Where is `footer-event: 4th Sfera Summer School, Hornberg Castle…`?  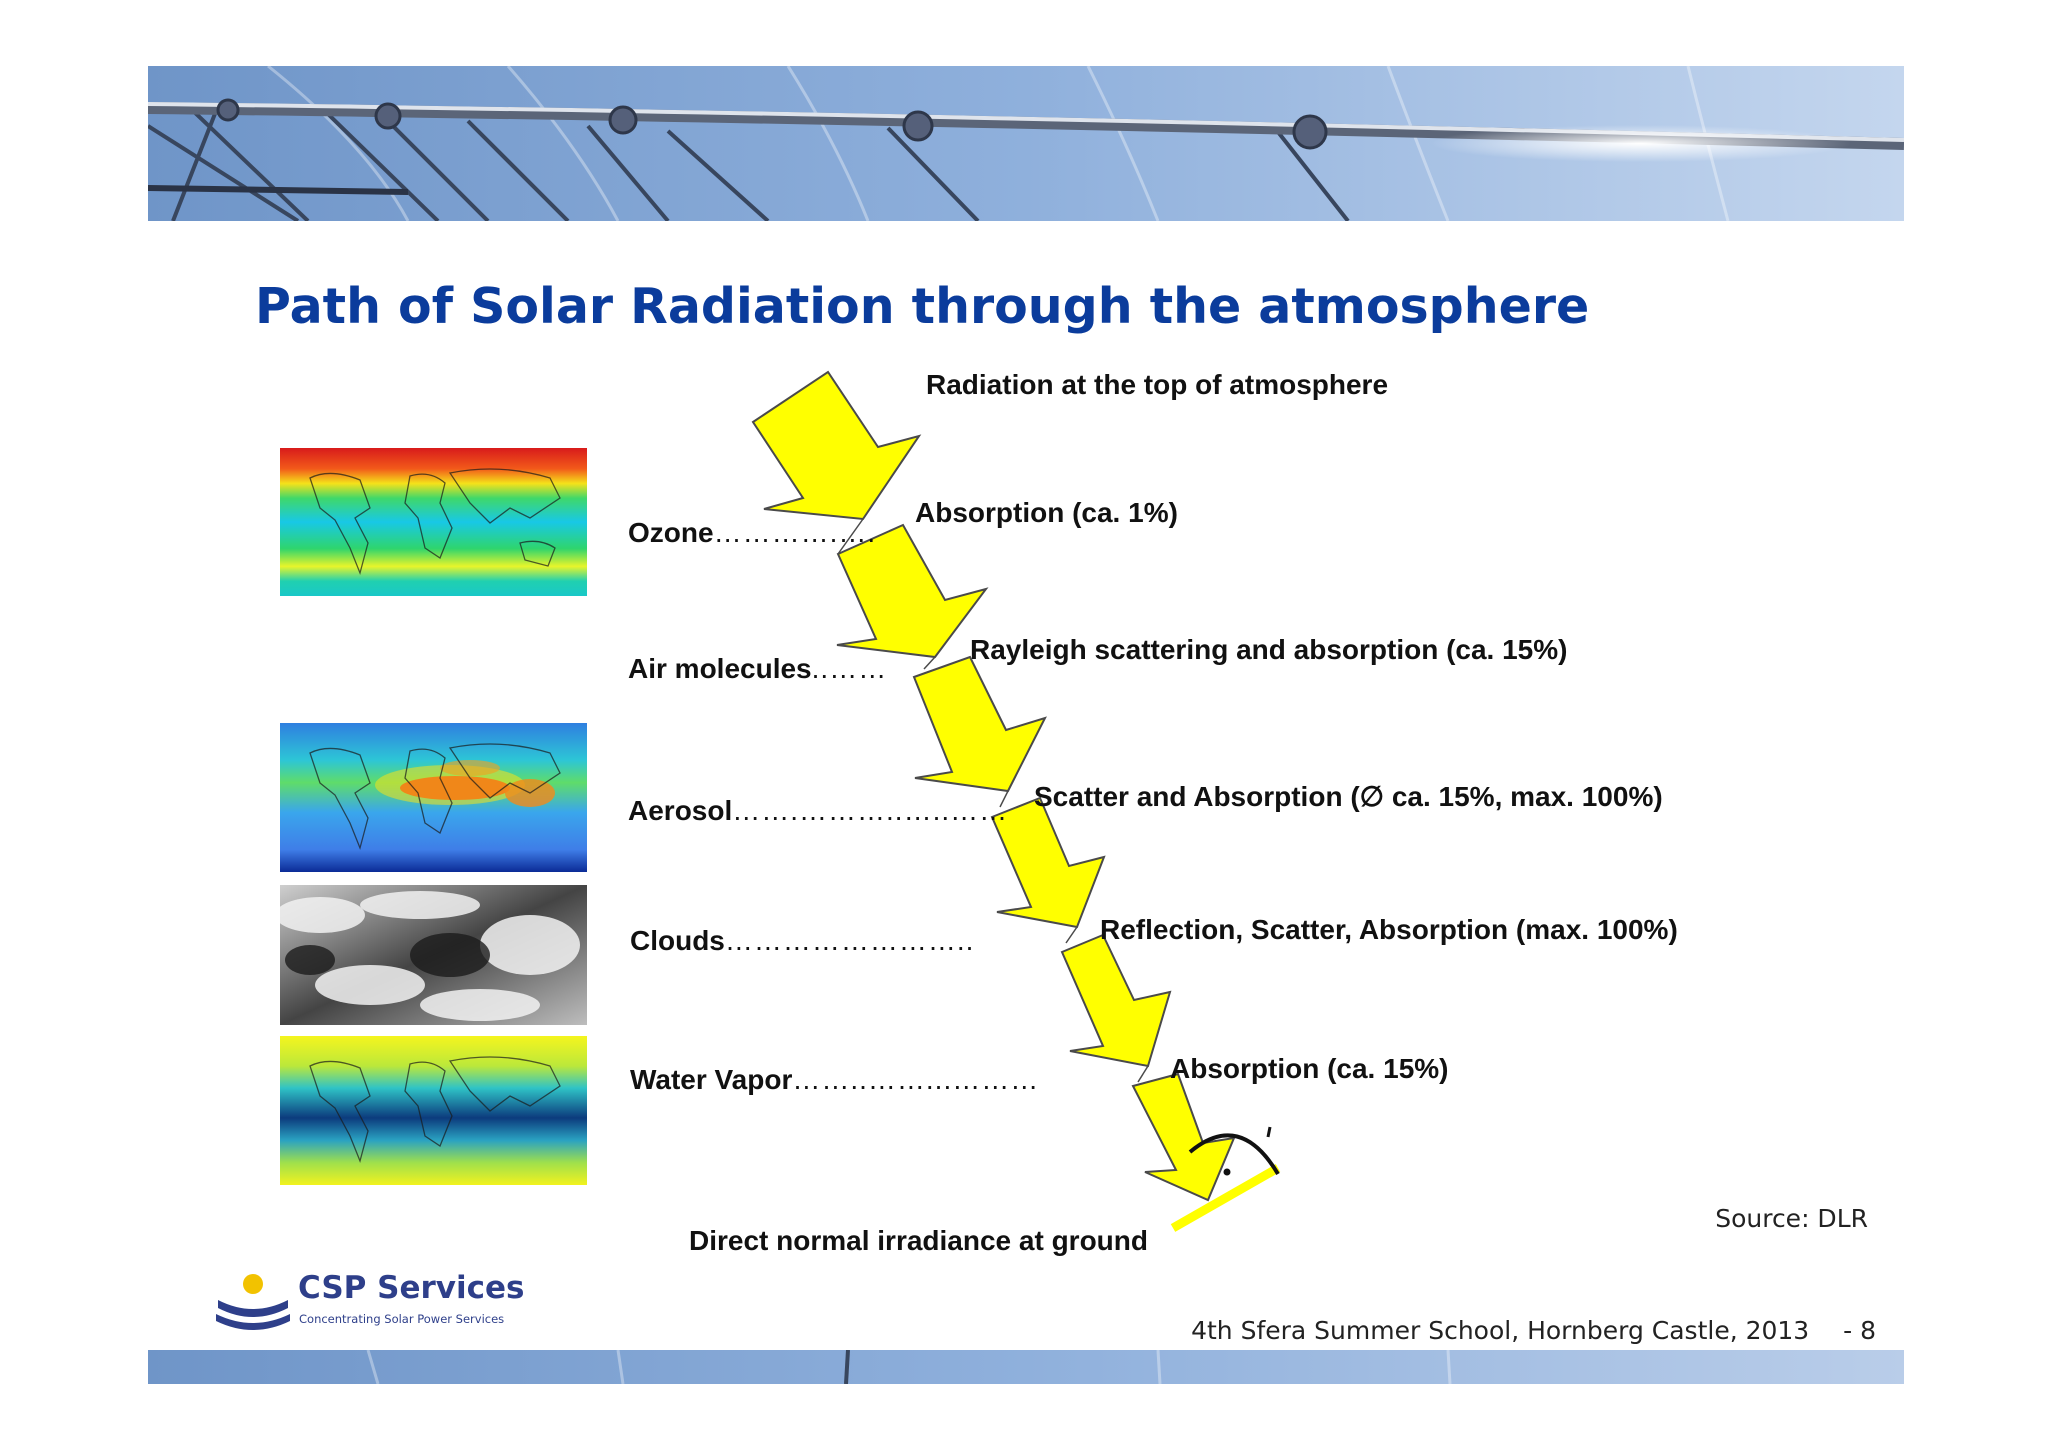
footer-event: 4th Sfera Summer School, Hornberg Castle… is located at coordinates (1500, 1330).